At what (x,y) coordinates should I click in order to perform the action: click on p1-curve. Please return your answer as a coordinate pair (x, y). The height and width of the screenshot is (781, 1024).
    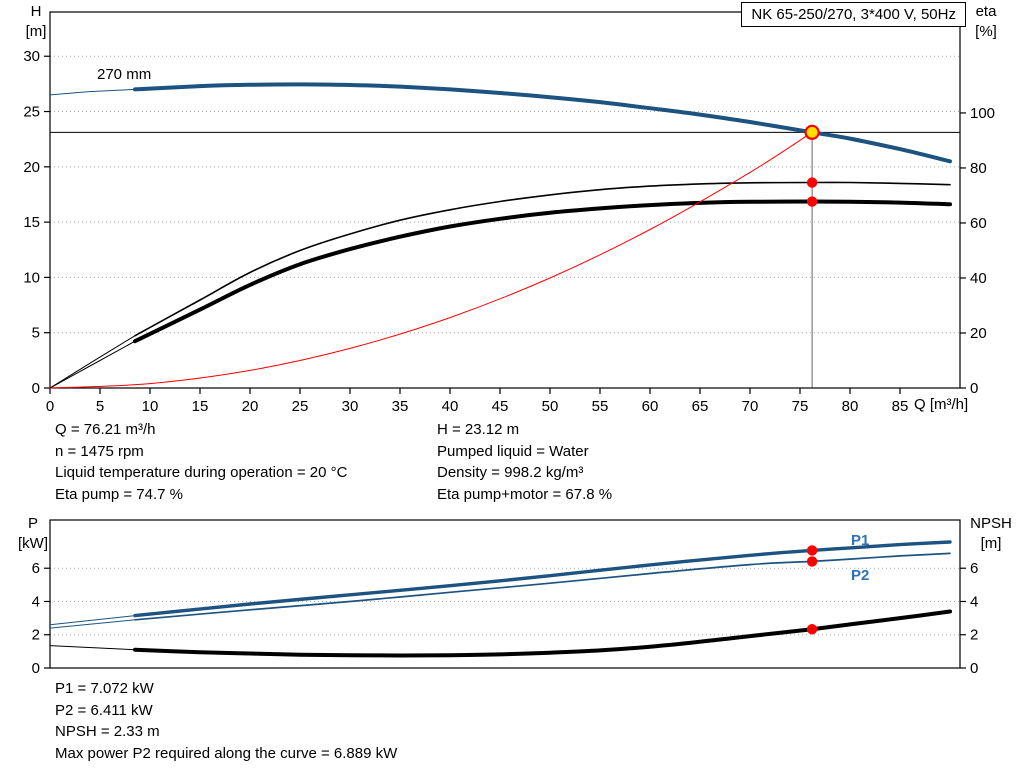
    Looking at the image, I should click on (542, 579).